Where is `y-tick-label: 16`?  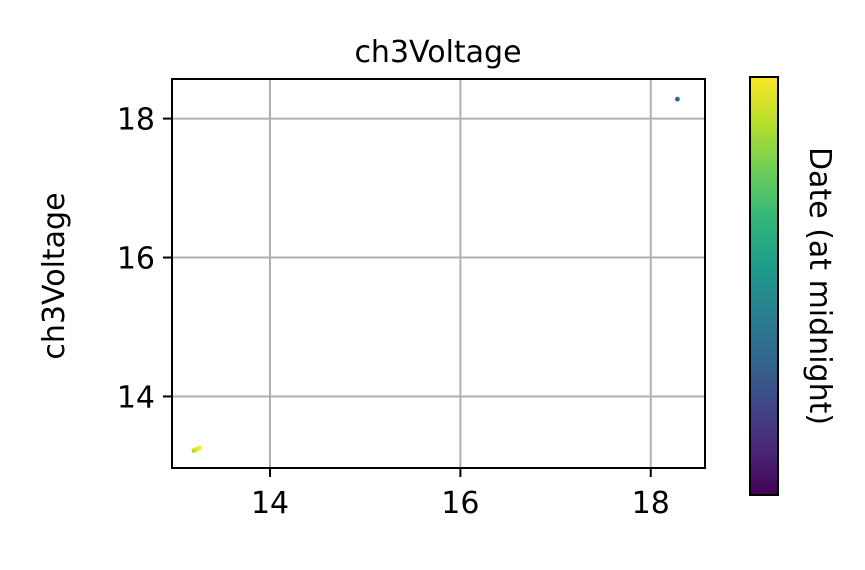 y-tick-label: 16 is located at coordinates (136, 259).